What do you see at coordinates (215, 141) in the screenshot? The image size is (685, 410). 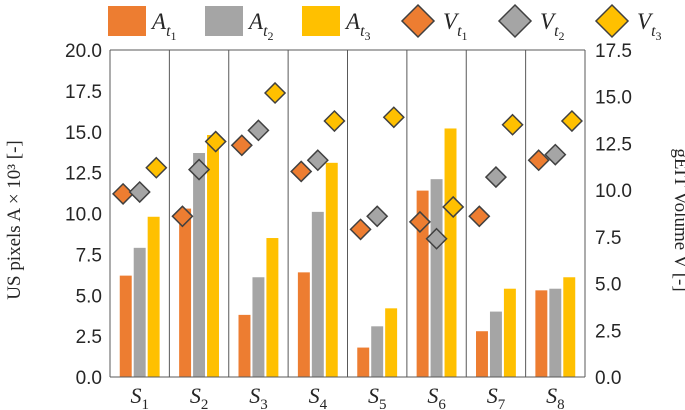 I see `marker-V_t3-S2` at bounding box center [215, 141].